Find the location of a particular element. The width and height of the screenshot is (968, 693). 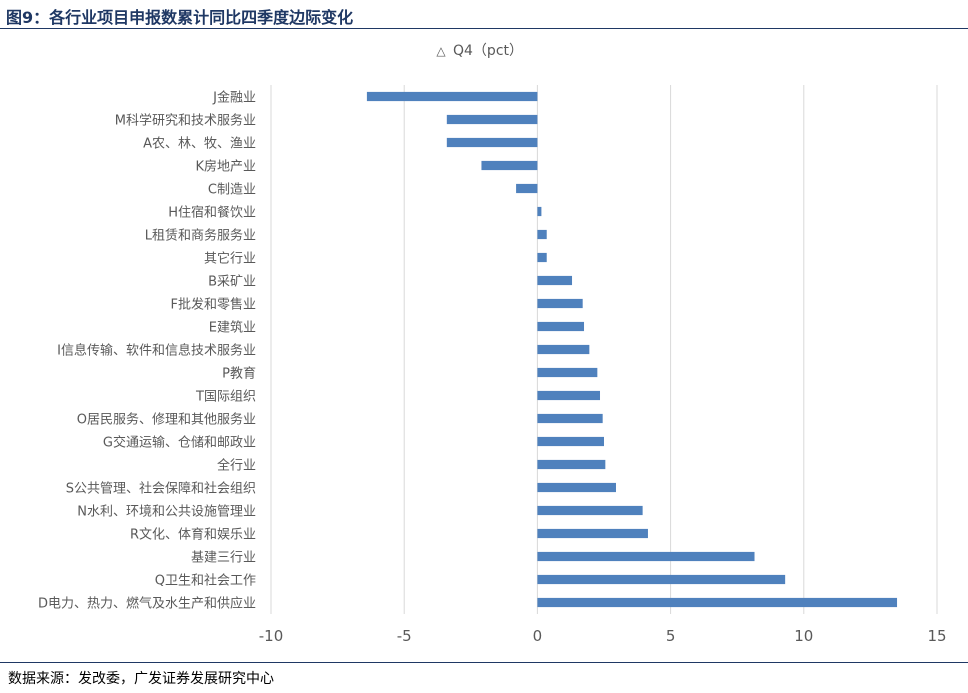

figure-header: 图9：各行业项目申报数累计同比四季度边际变化 is located at coordinates (484, 15).